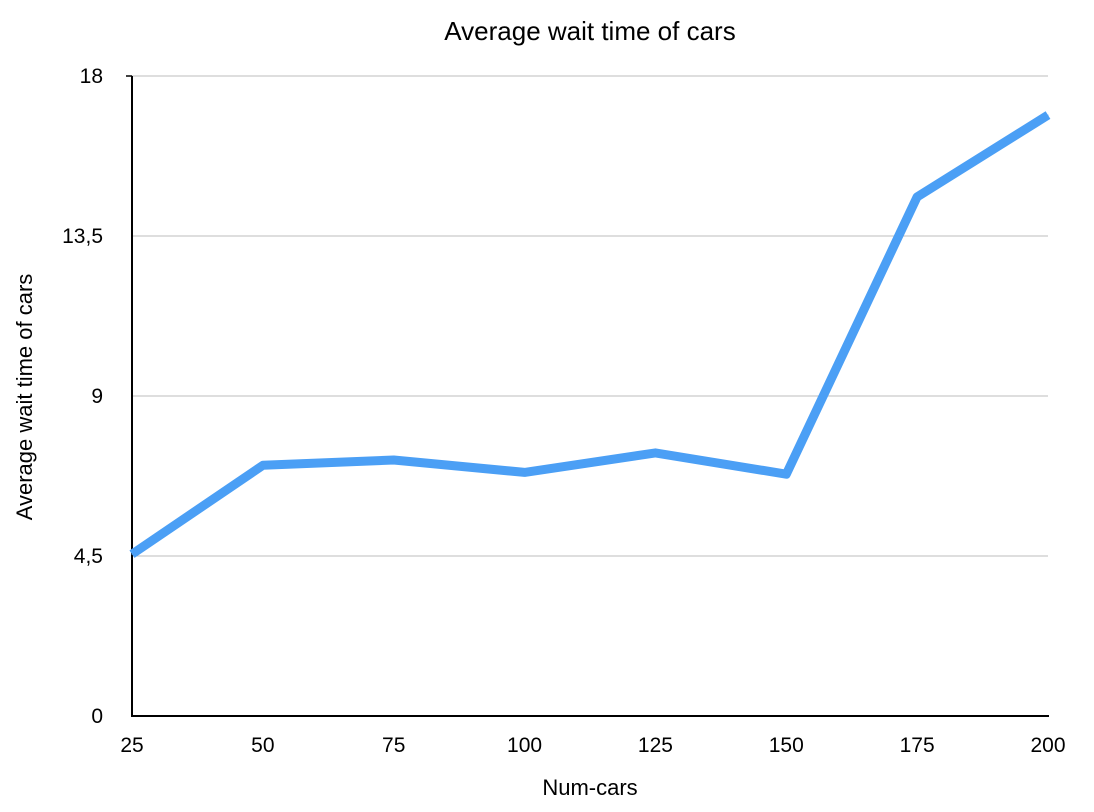 This screenshot has width=1094, height=812. Describe the element at coordinates (592, 745) in the screenshot. I see `x-tick-labels: 25 50 75 100 125 150 175 200` at that location.